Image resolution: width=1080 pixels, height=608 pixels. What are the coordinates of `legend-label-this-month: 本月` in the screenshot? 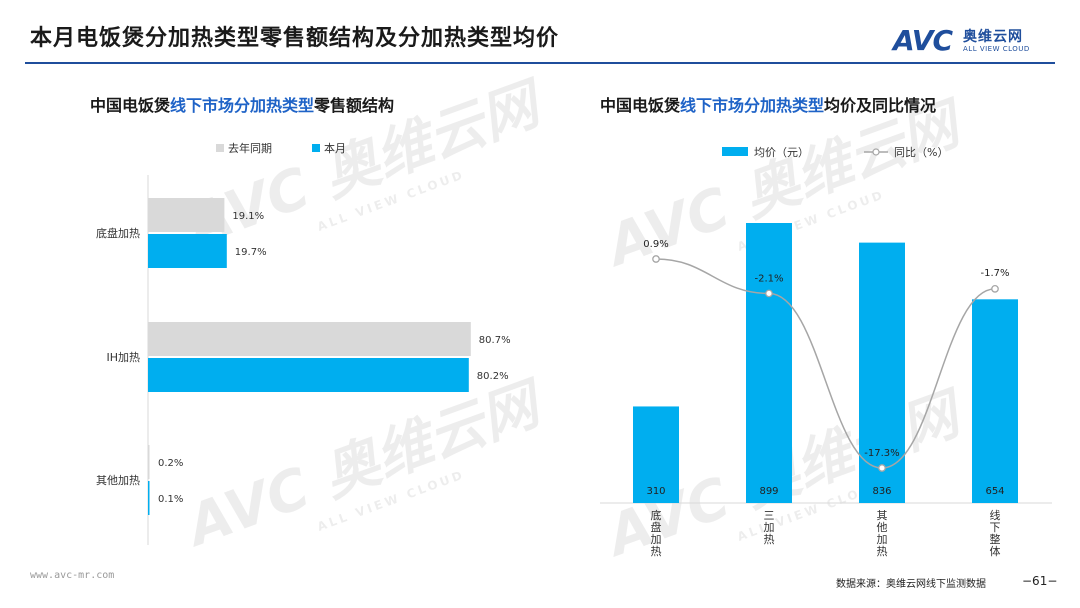 It's located at (335, 148).